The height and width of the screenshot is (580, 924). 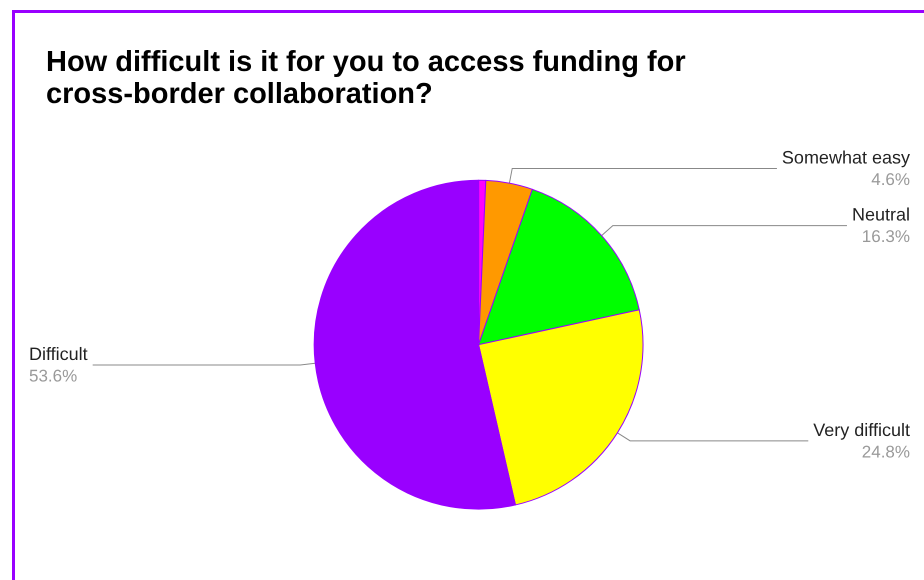 I want to click on data-label: 53.6%, so click(x=53, y=376).